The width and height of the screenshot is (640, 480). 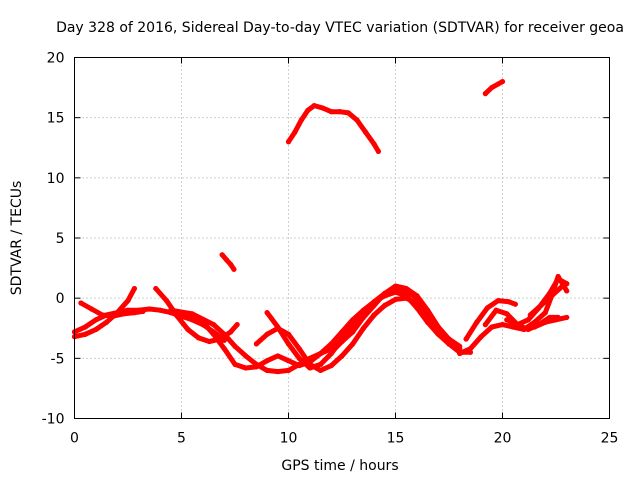 What do you see at coordinates (289, 439) in the screenshot?
I see `x-tick-label: 10` at bounding box center [289, 439].